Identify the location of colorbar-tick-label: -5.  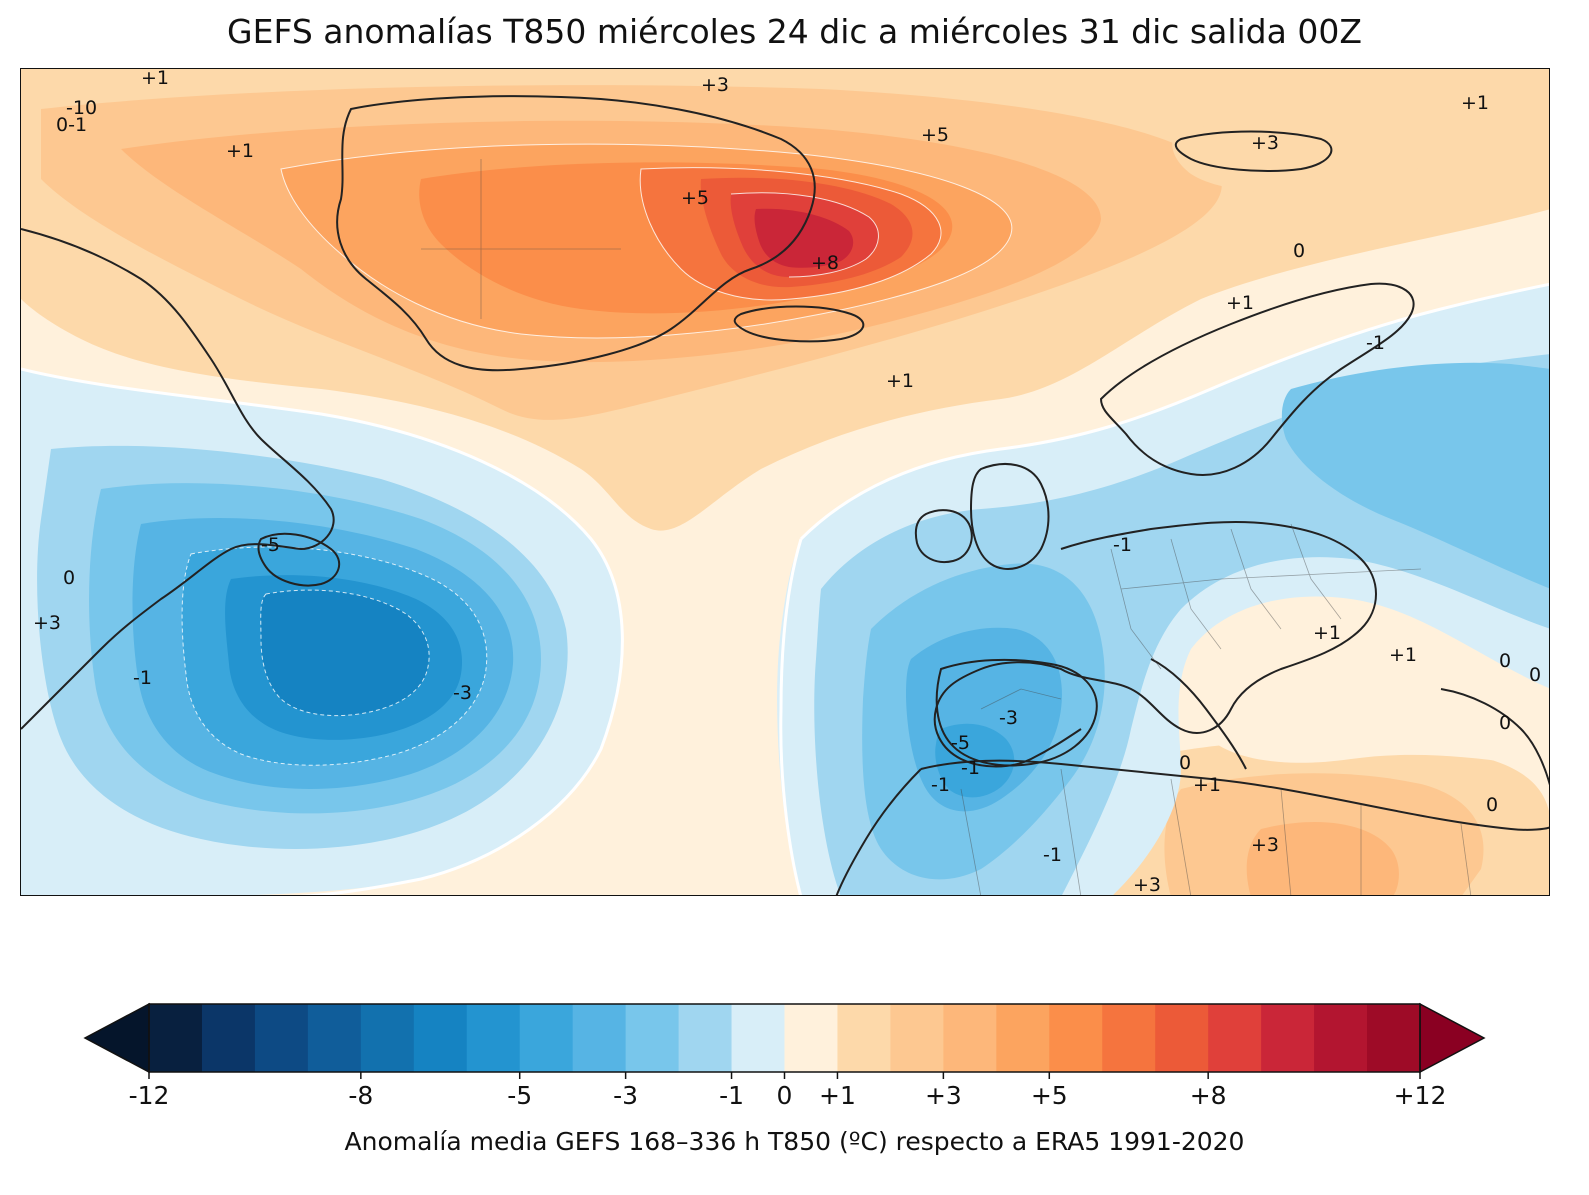
(519, 1095).